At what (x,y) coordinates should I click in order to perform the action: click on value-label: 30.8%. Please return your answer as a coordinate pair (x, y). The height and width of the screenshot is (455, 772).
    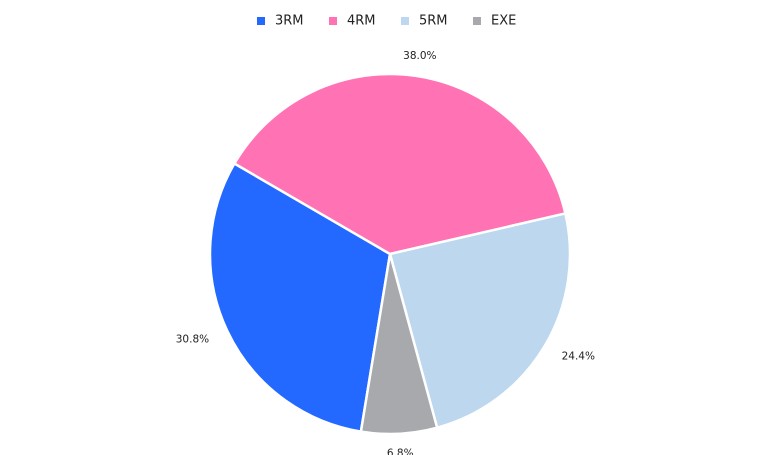
    Looking at the image, I should click on (192, 339).